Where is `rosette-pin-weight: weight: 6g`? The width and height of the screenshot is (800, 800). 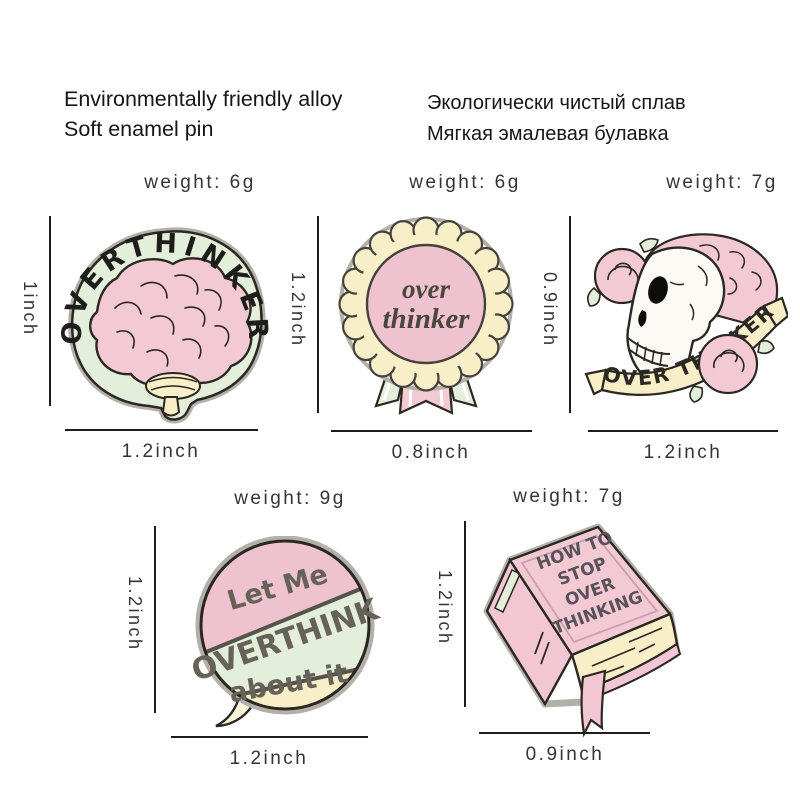
rosette-pin-weight: weight: 6g is located at coordinates (465, 182).